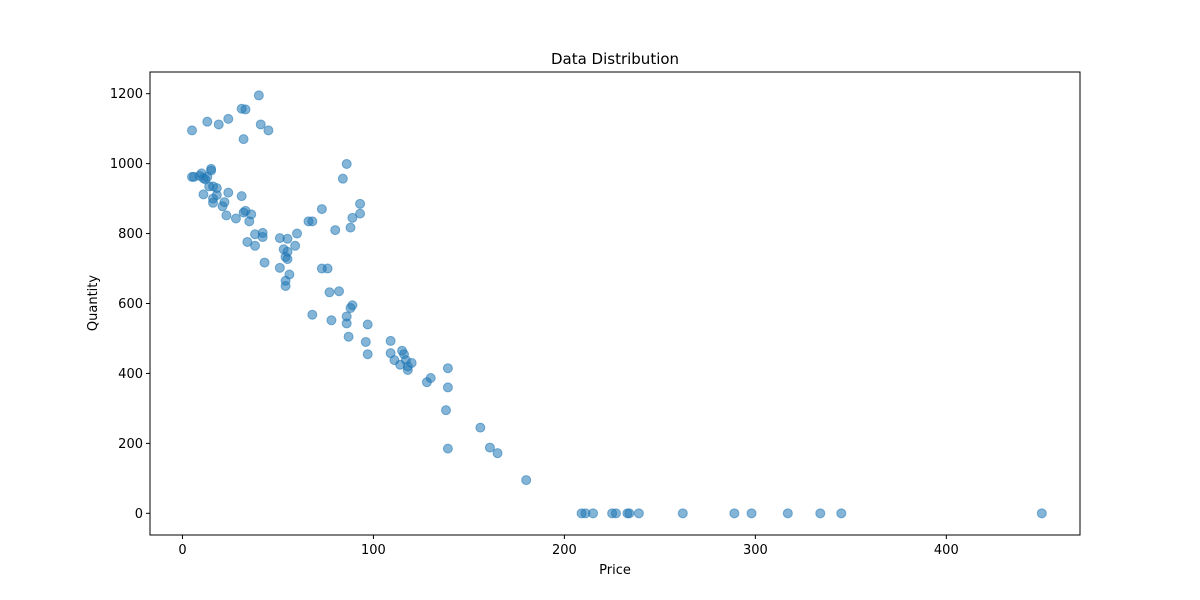  I want to click on x-tick-label: 400, so click(946, 550).